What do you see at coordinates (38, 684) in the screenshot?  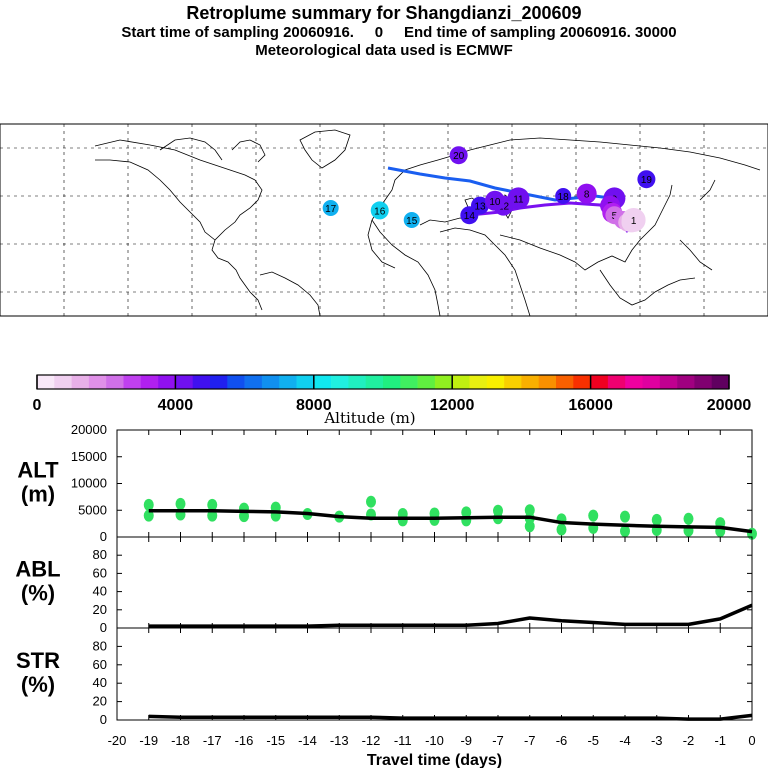 I see `panel-ylabel: (%)` at bounding box center [38, 684].